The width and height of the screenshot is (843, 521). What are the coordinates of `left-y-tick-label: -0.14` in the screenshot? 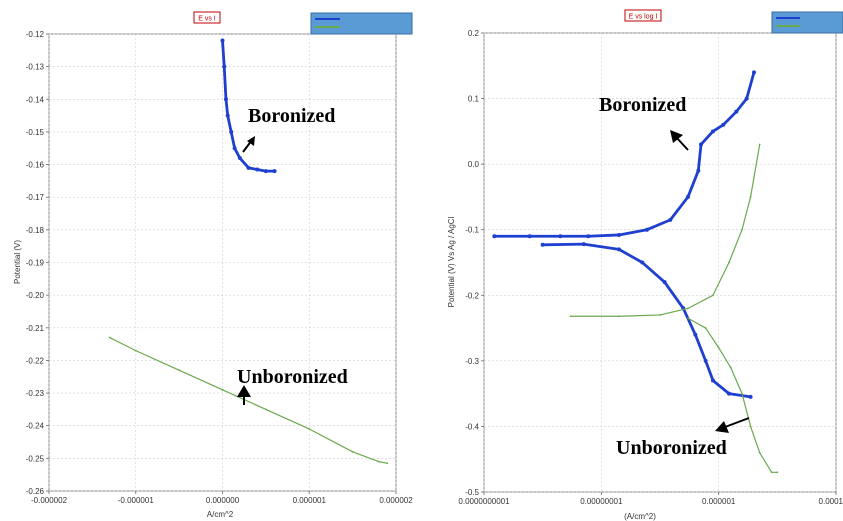 It's located at (35, 99).